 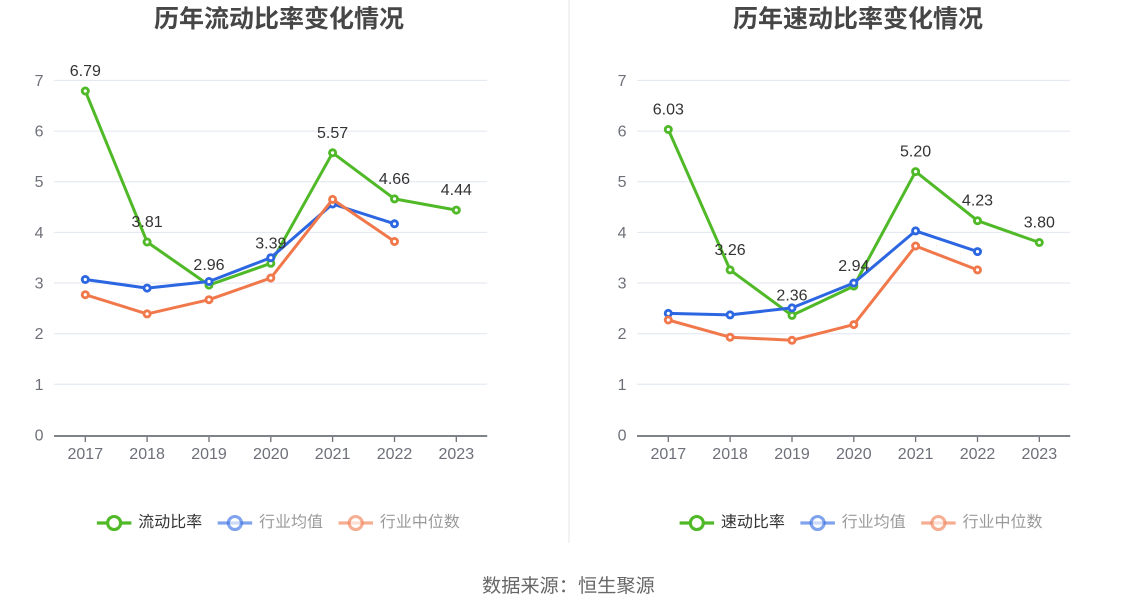 I want to click on svg-text: 3.39, so click(x=270, y=243).